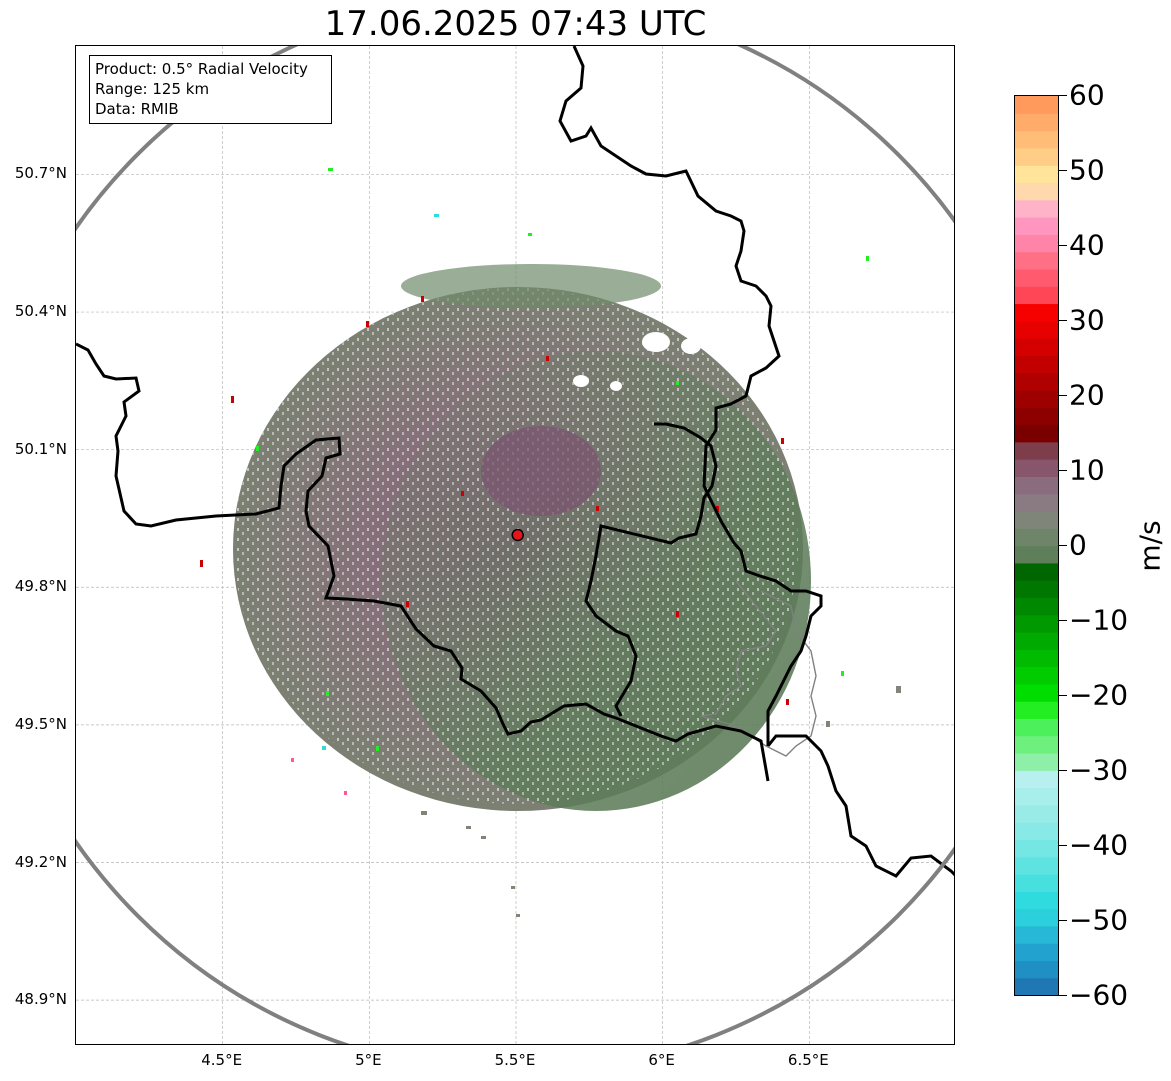 The width and height of the screenshot is (1171, 1081). Describe the element at coordinates (1099, 620) in the screenshot. I see `colorbar-tick-label: −10` at that location.